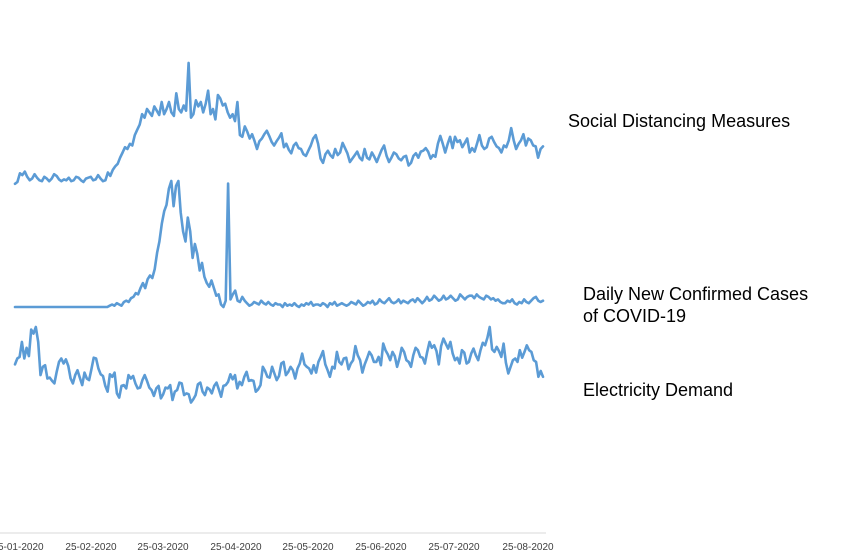  What do you see at coordinates (308, 547) in the screenshot?
I see `x-tick-label: 25-05-2020` at bounding box center [308, 547].